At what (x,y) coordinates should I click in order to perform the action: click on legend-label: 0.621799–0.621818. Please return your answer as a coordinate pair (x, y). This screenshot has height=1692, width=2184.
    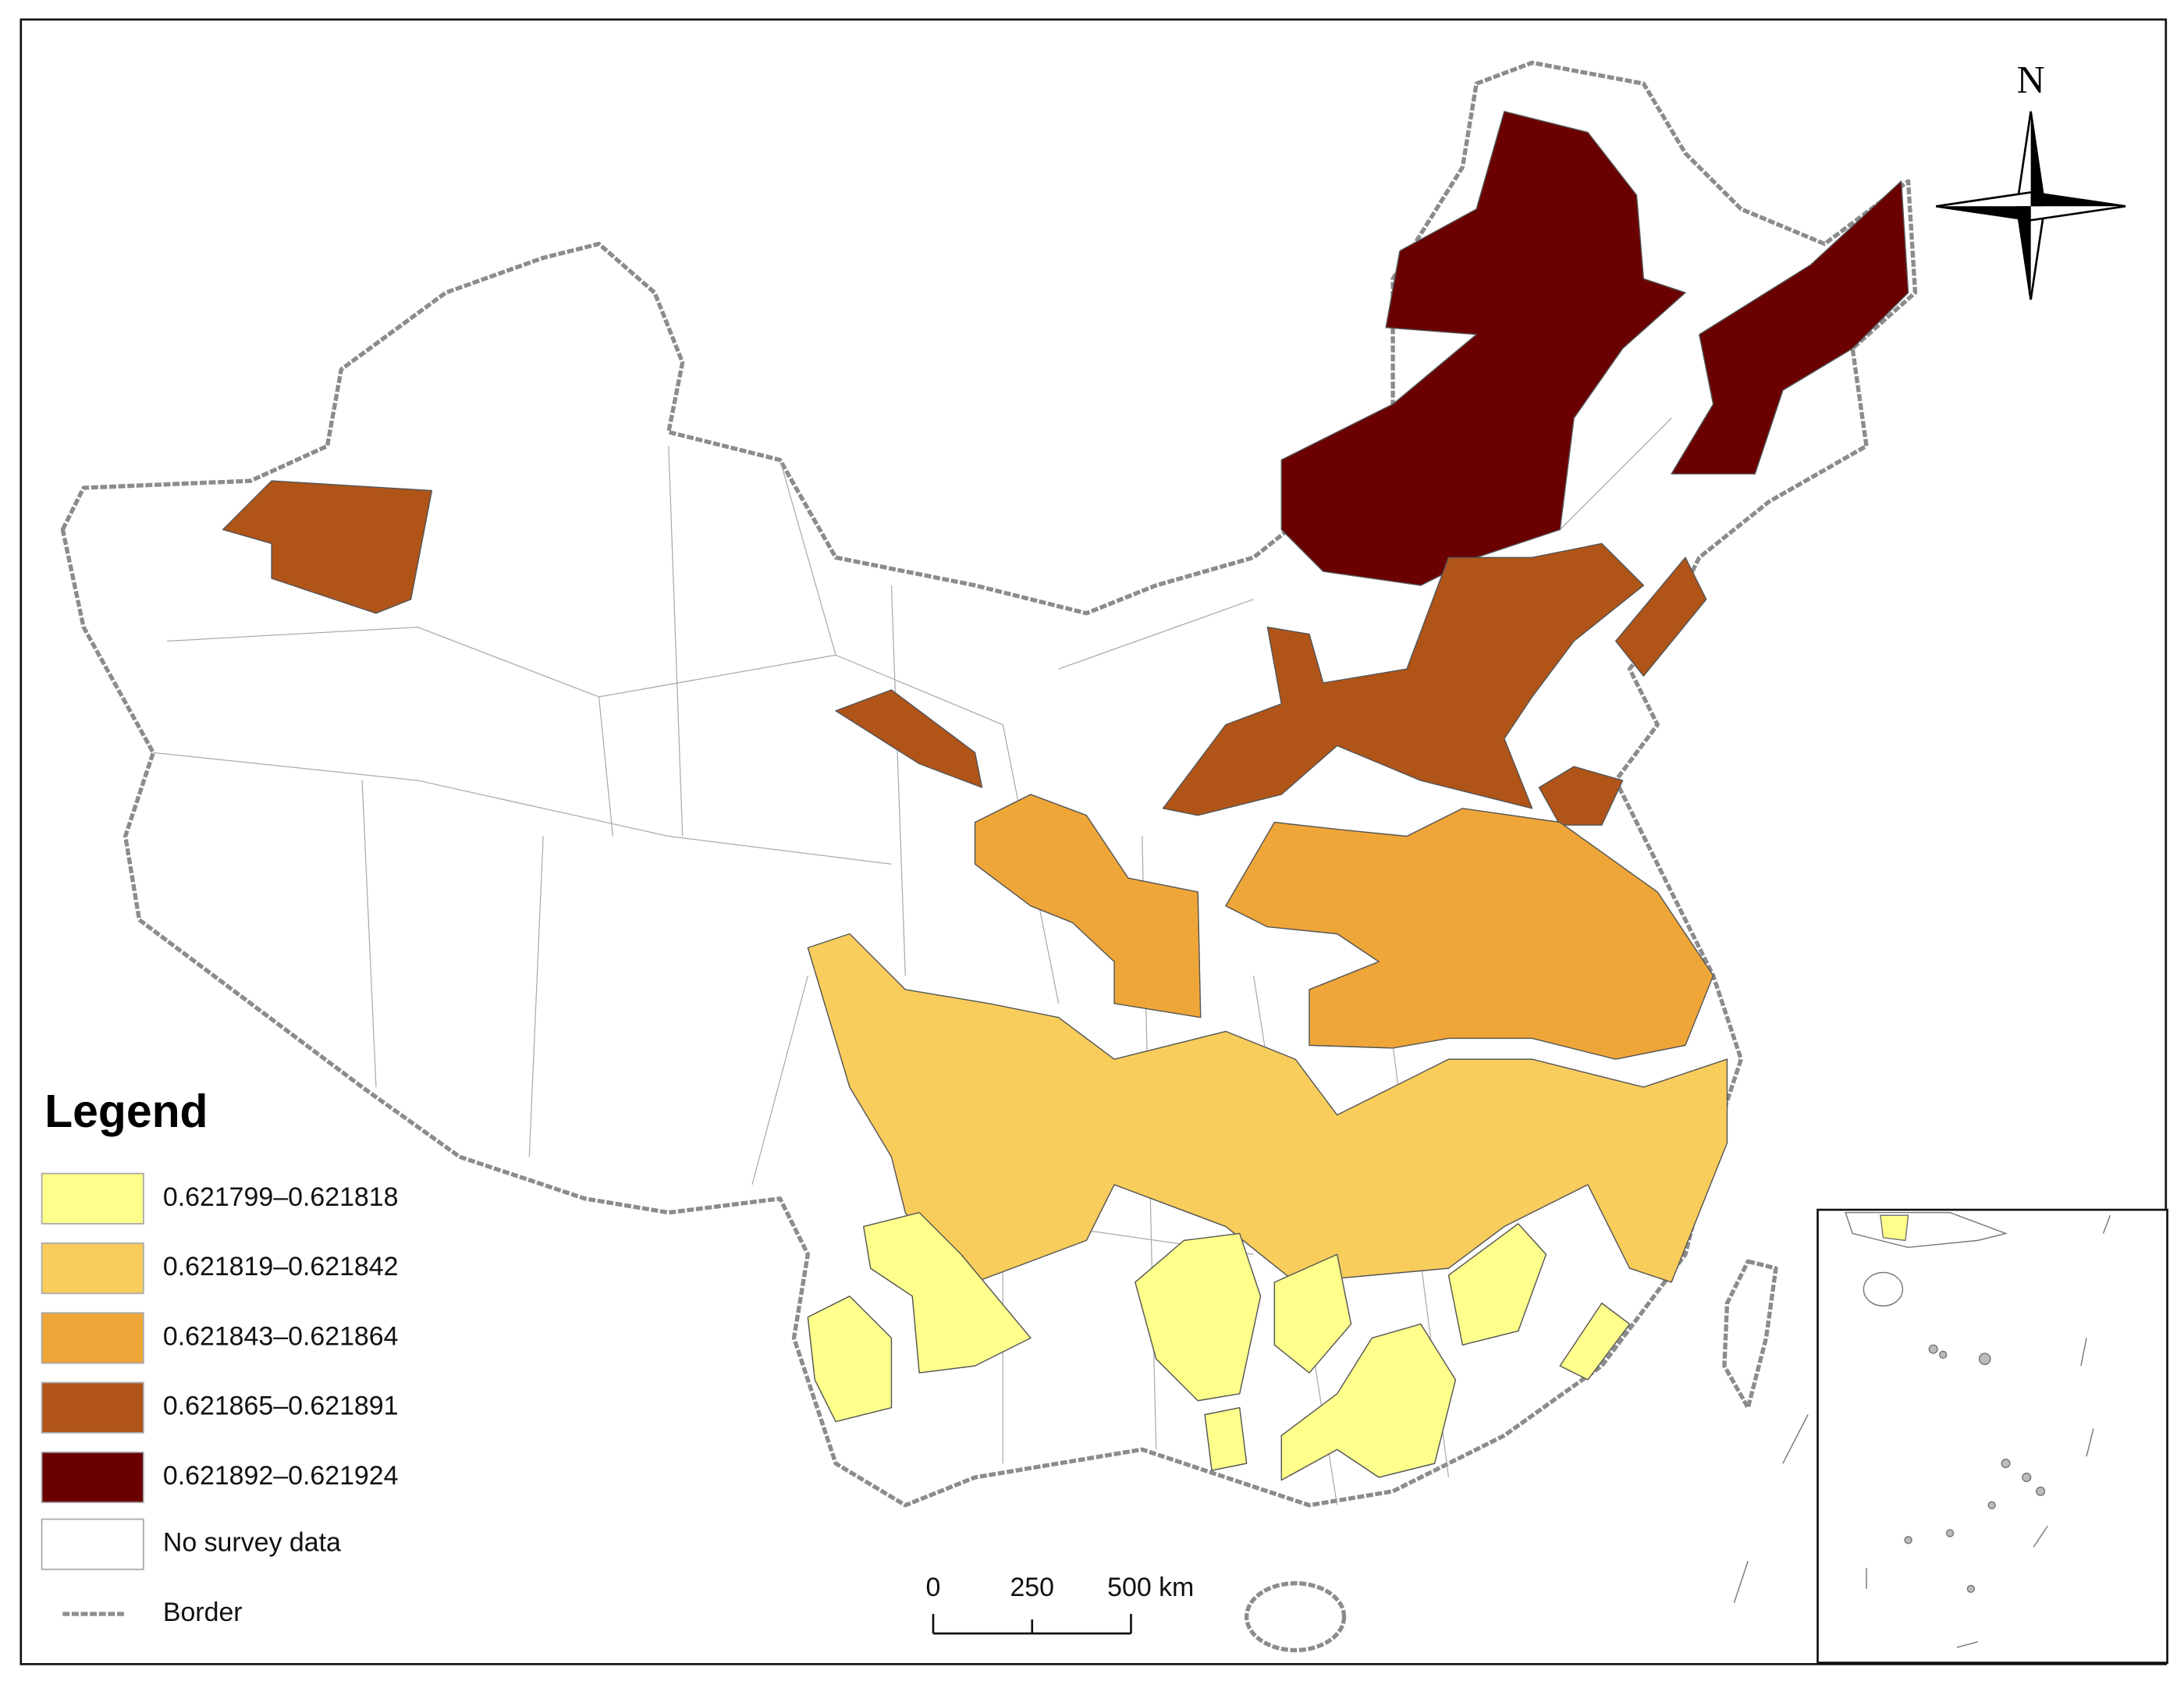
    Looking at the image, I should click on (281, 1197).